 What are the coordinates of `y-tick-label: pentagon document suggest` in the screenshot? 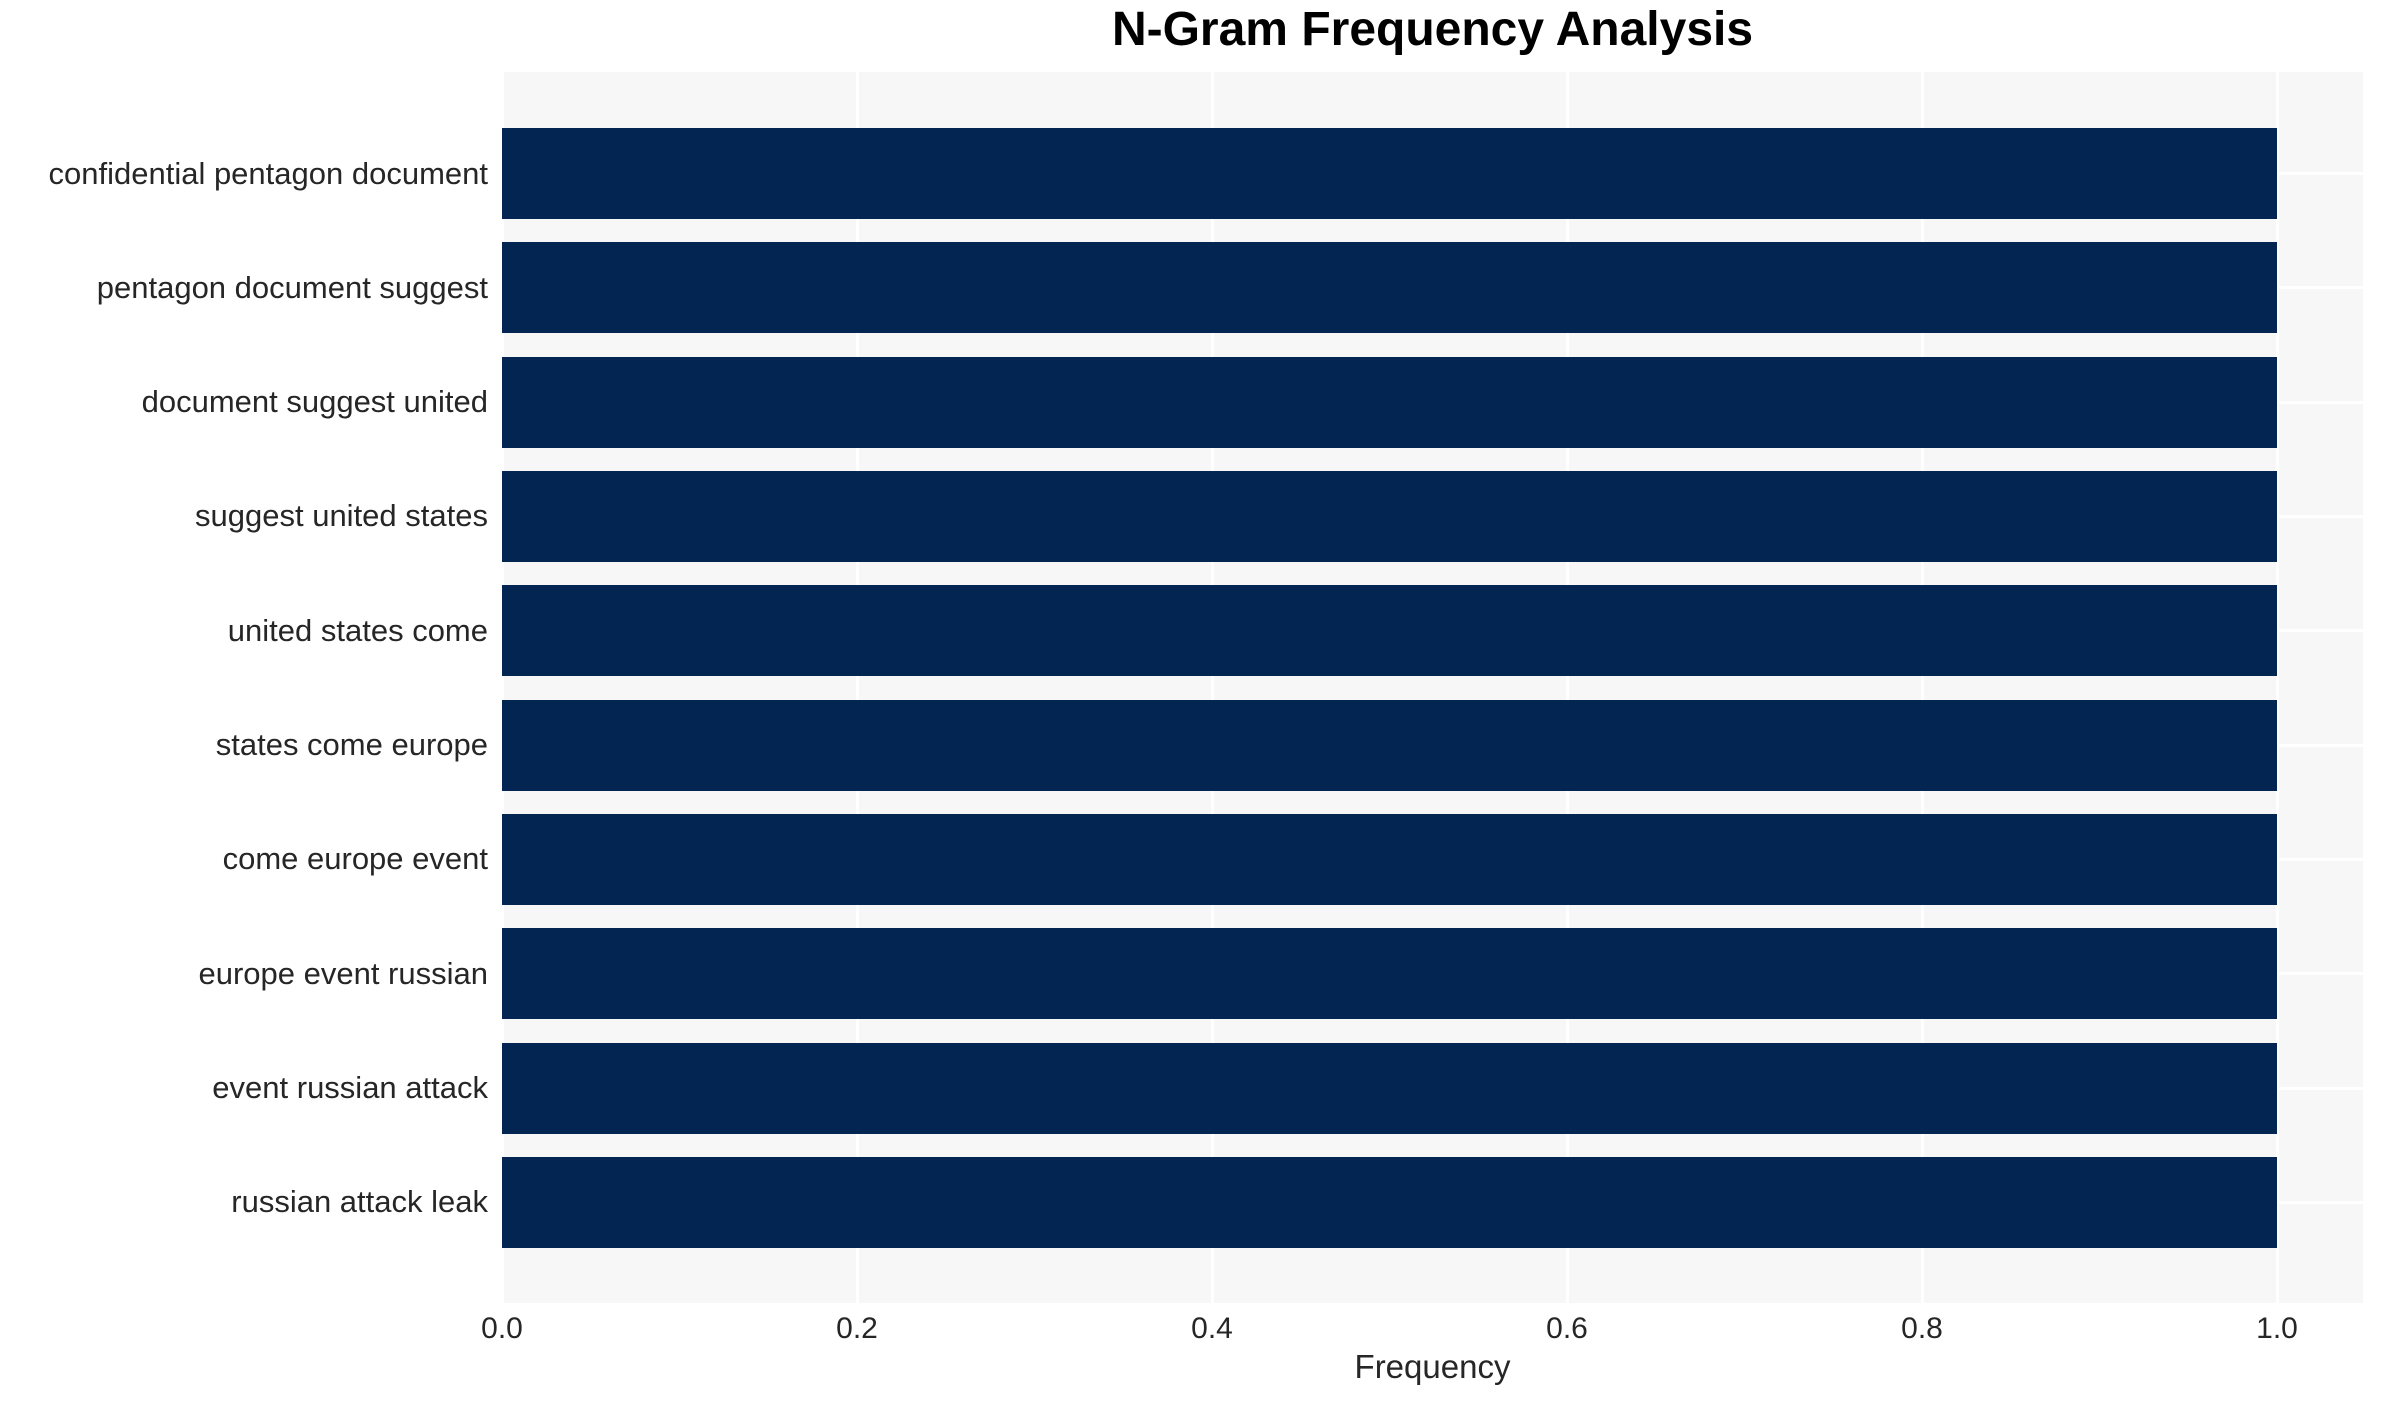 It's located at (292, 287).